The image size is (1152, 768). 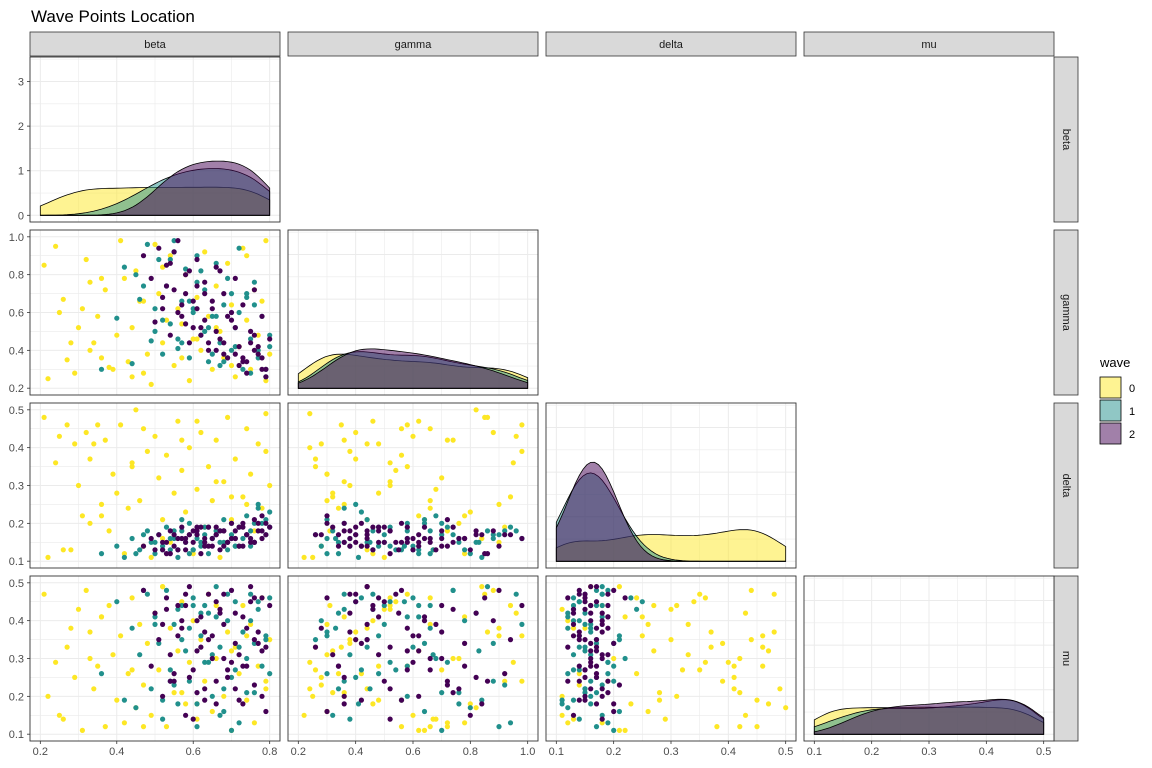 What do you see at coordinates (413, 312) in the screenshot?
I see `panel-border-gamma-gamma` at bounding box center [413, 312].